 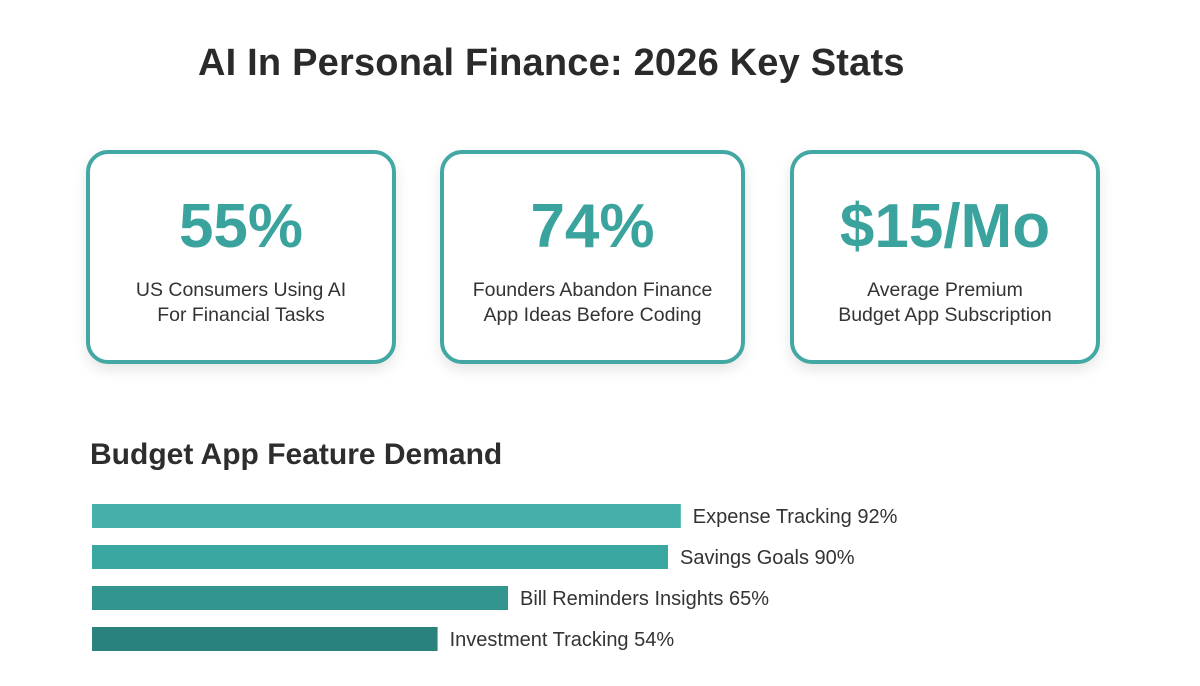 I want to click on page-title: AI In Personal Finance: 2026 Key Stats, so click(x=551, y=63).